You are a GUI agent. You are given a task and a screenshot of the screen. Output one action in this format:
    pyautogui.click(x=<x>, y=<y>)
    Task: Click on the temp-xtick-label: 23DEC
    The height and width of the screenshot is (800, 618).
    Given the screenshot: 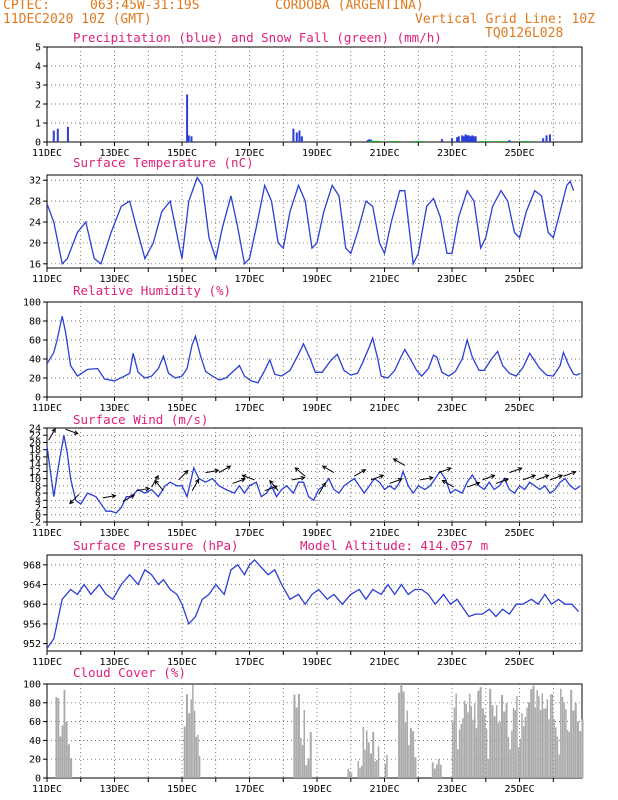 What is the action you would take?
    pyautogui.click(x=452, y=279)
    